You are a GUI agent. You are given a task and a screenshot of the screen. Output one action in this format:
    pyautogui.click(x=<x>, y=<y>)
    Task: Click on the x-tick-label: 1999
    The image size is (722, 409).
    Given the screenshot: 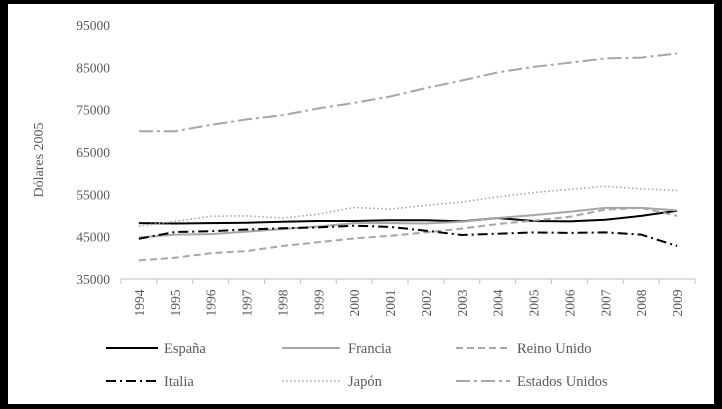 What is the action you would take?
    pyautogui.click(x=318, y=302)
    